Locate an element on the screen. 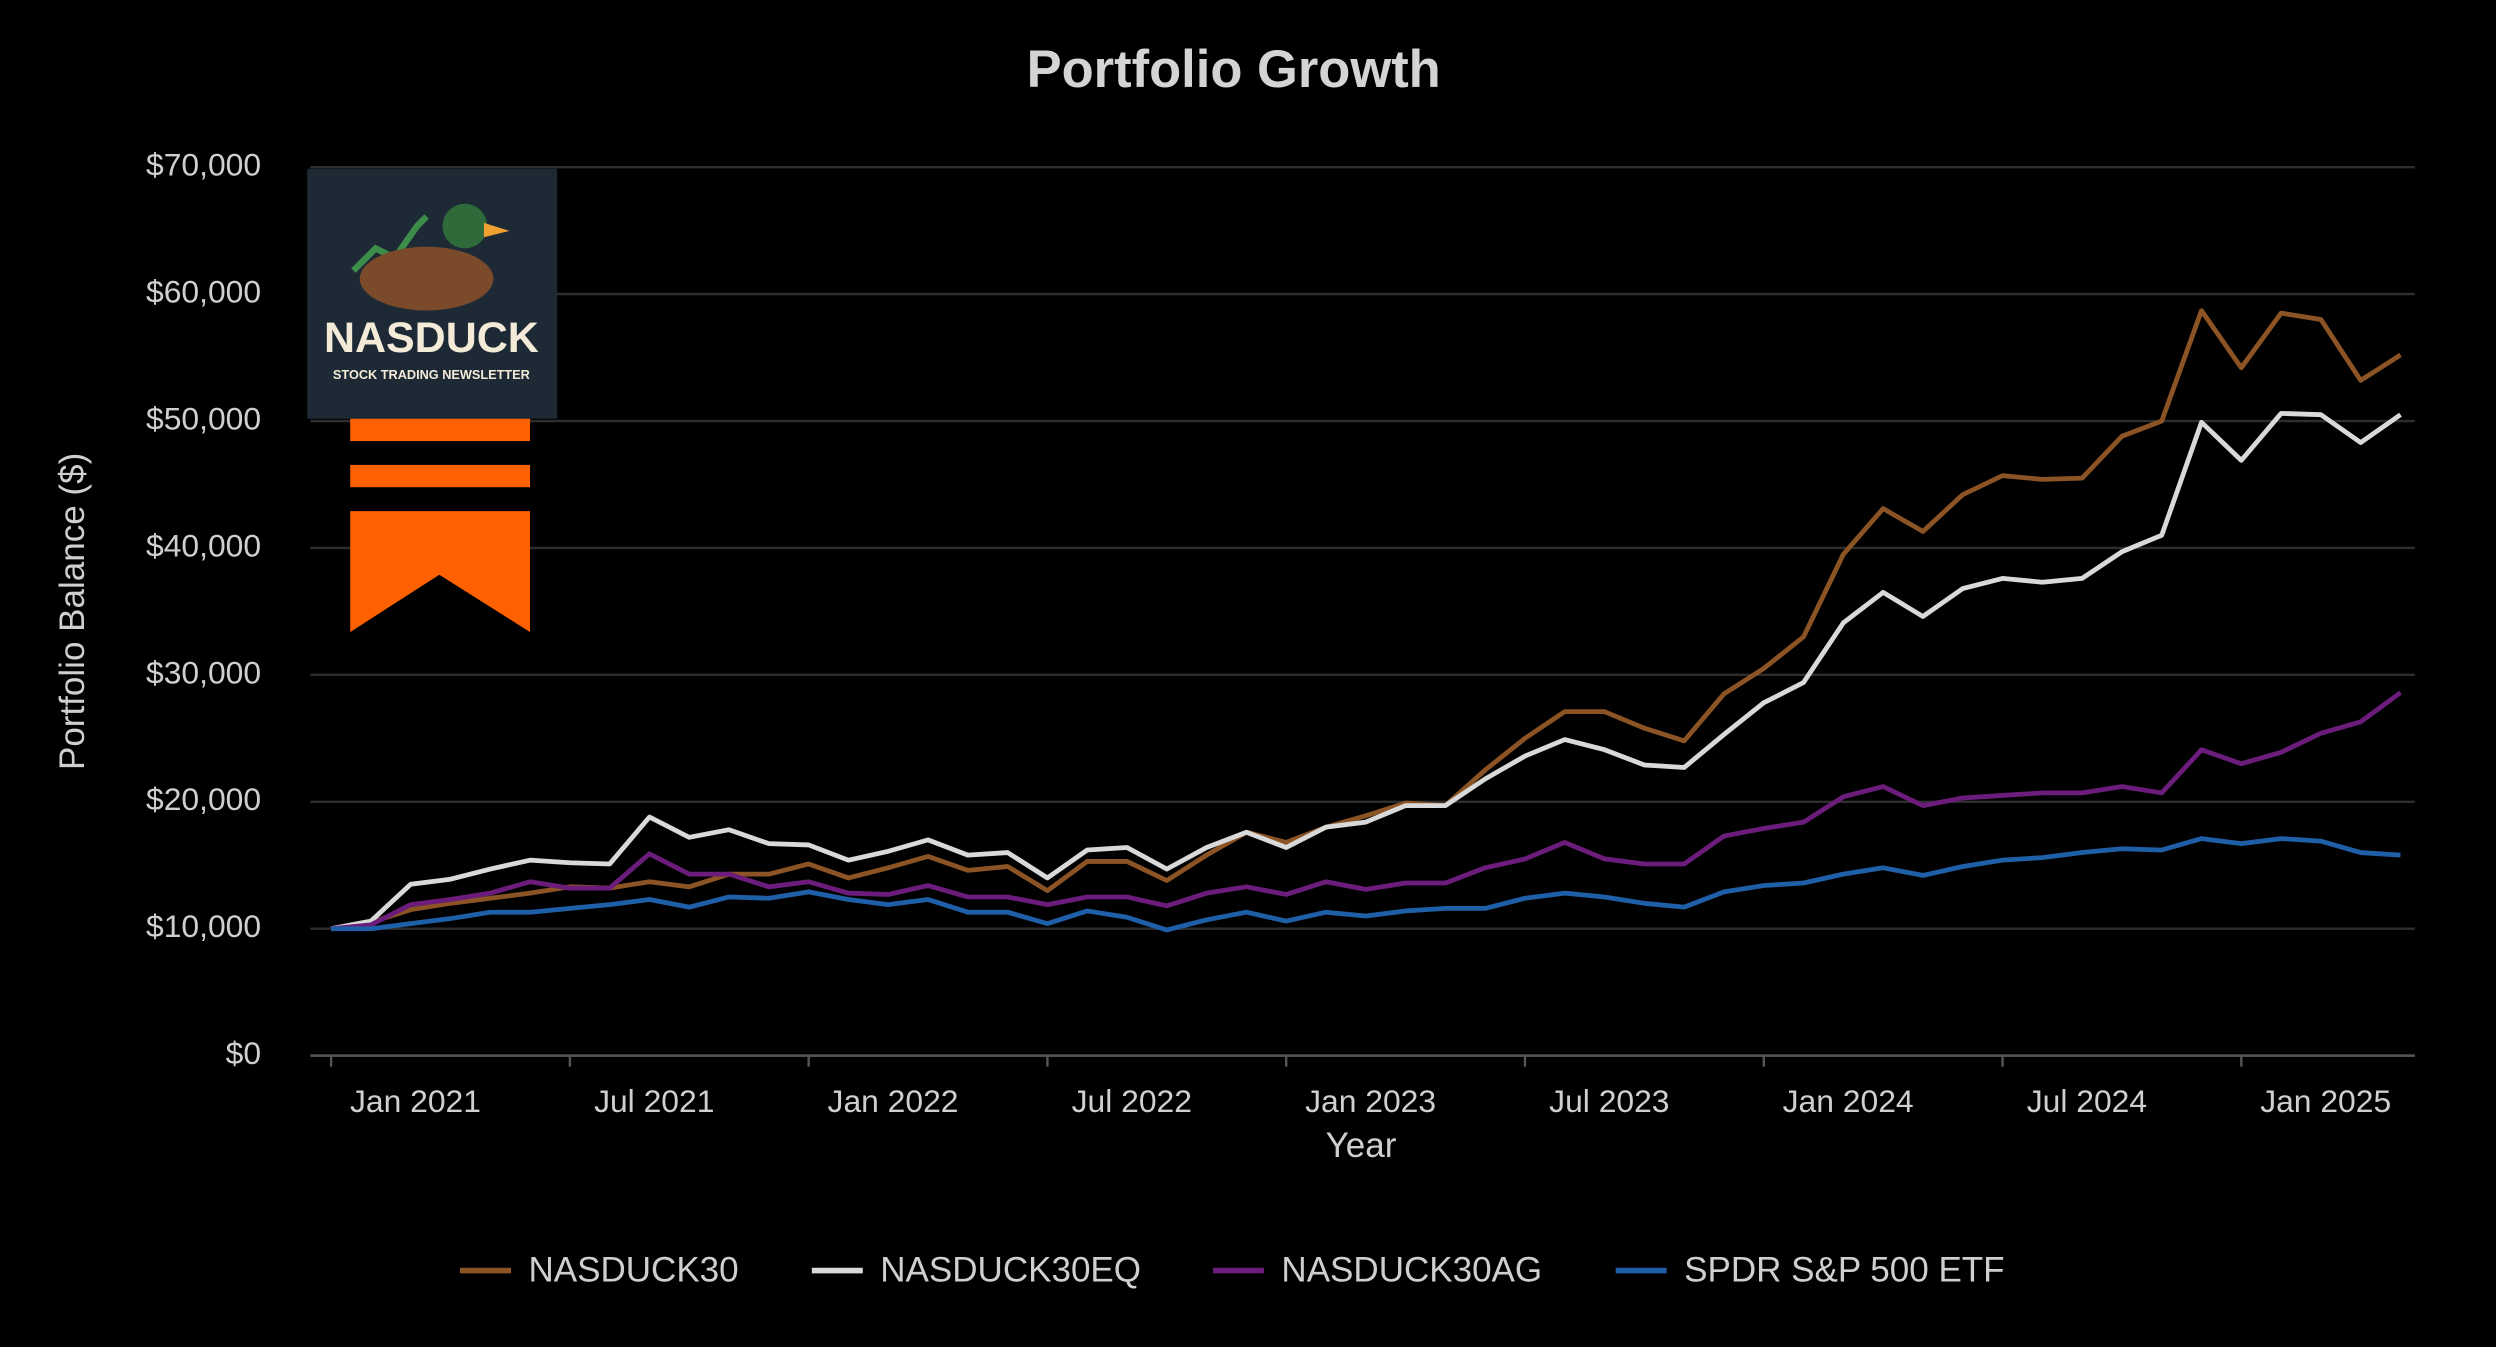 The height and width of the screenshot is (1347, 2496). logo-title: NASDUCK is located at coordinates (431, 338).